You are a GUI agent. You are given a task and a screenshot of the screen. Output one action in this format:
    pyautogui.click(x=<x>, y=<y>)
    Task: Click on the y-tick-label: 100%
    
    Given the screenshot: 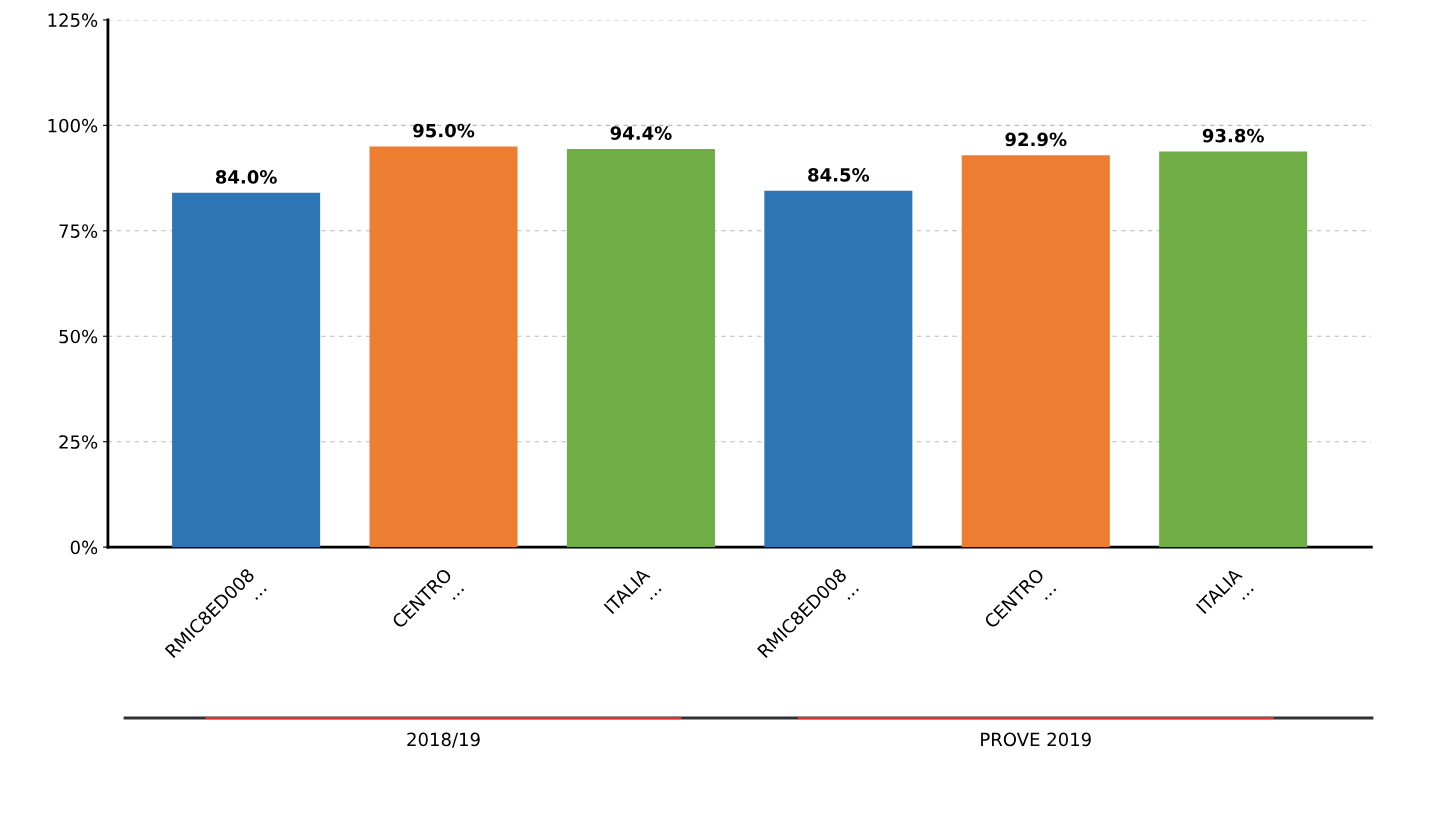 What is the action you would take?
    pyautogui.click(x=73, y=125)
    